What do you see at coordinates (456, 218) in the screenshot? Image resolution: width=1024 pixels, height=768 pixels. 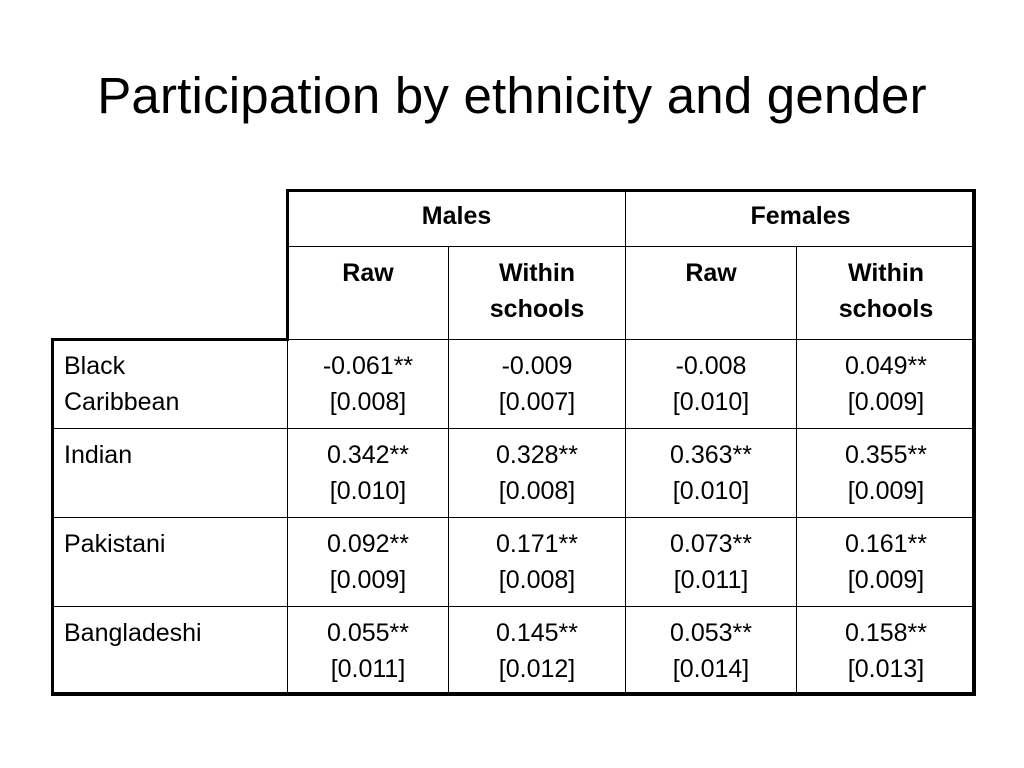 I see `group-header-males: Males` at bounding box center [456, 218].